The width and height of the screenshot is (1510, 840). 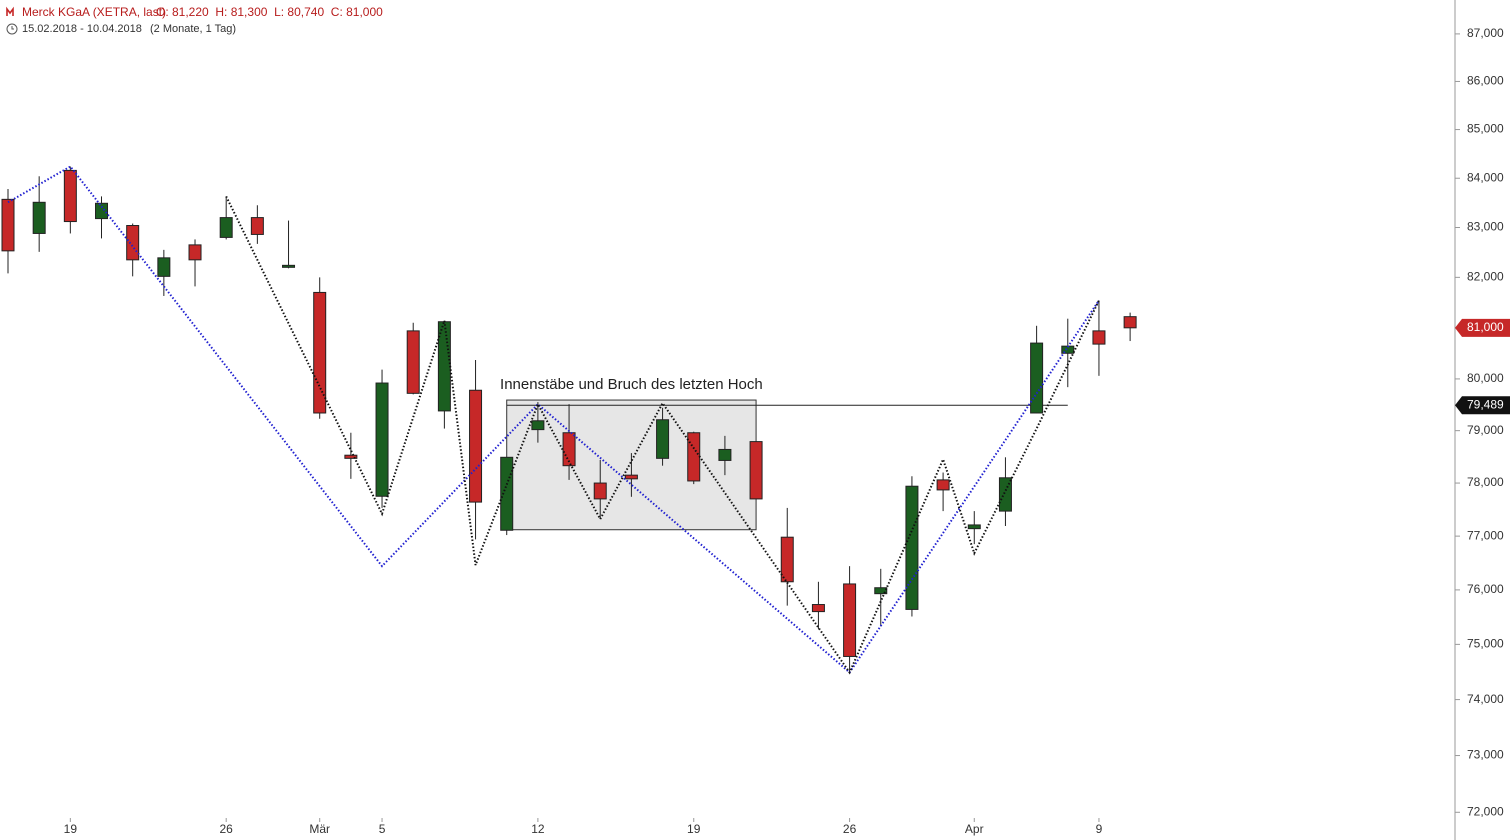 I want to click on x-tick-label: Mär, so click(x=319, y=829).